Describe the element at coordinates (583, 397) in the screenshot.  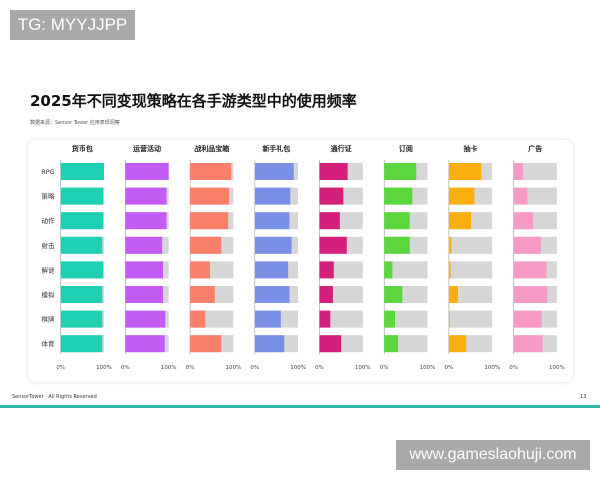
I see `page-number: 13` at that location.